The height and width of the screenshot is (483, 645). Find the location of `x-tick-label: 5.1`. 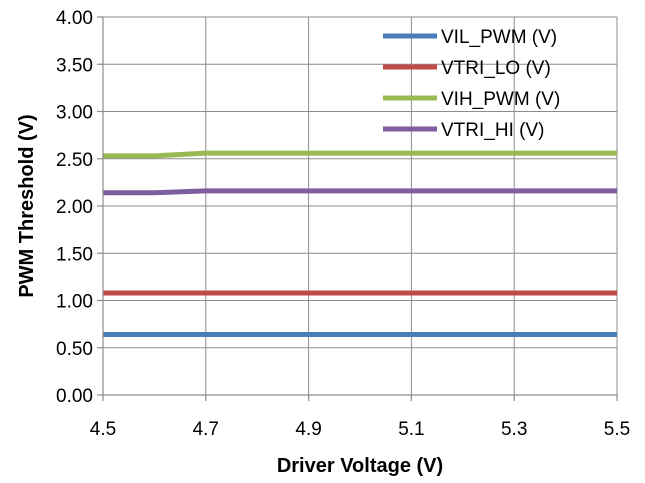

x-tick-label: 5.1 is located at coordinates (411, 429).